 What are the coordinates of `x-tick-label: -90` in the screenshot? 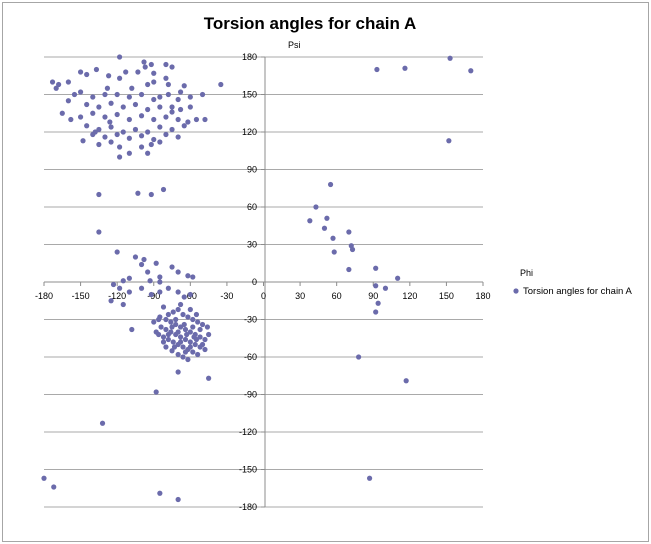 It's located at (153, 296).